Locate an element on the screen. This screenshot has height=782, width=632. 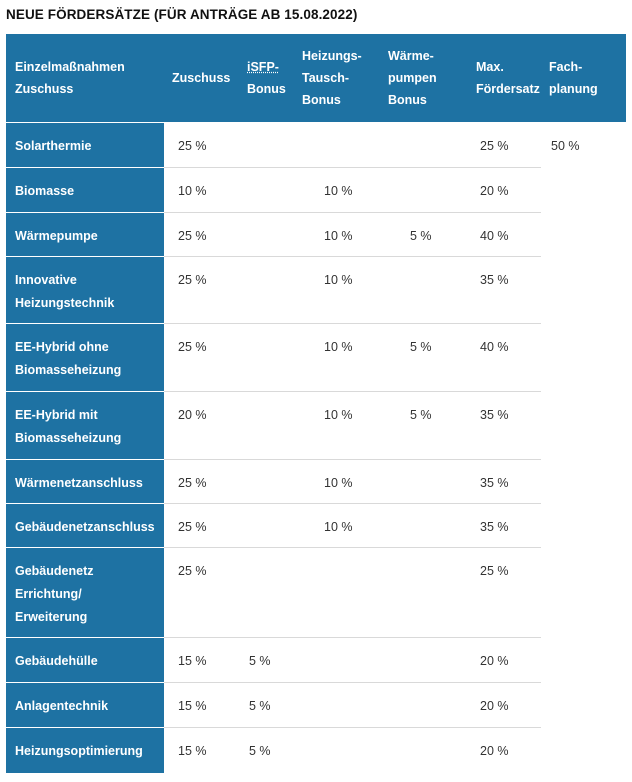
row-label-line: Wärmepumpe is located at coordinates (56, 236).